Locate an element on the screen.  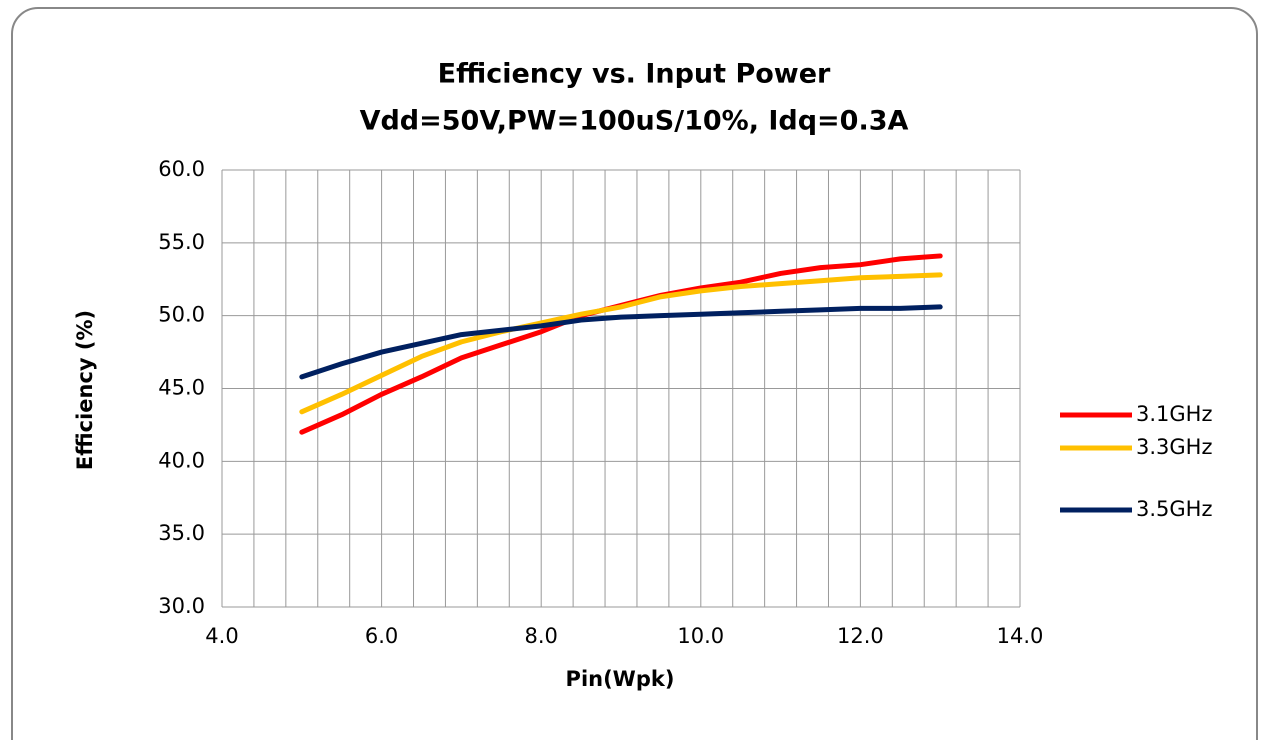
y-tick-label: 50.0 is located at coordinates (181, 315).